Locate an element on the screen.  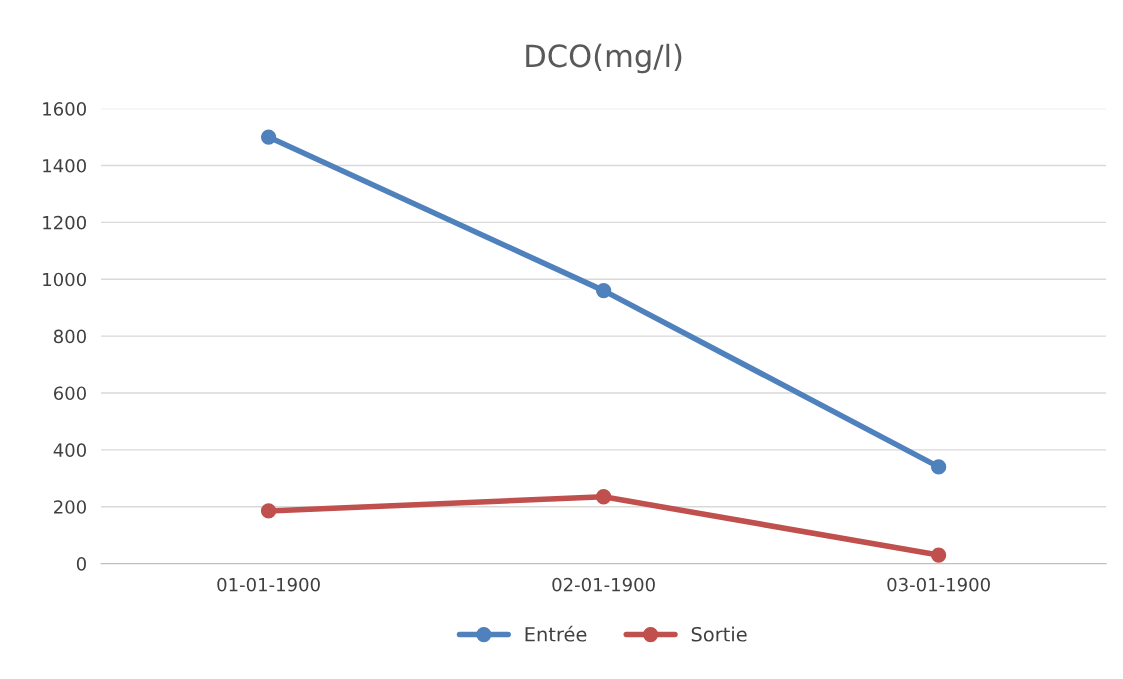
chart-title: DCO(mg/l) is located at coordinates (604, 58).